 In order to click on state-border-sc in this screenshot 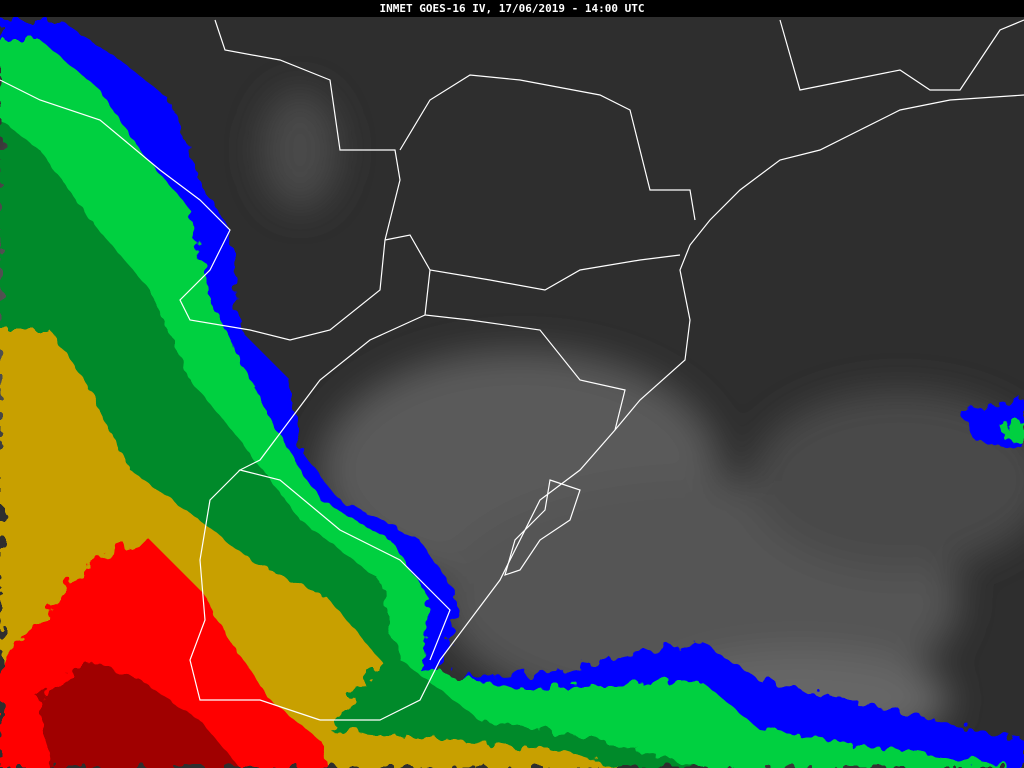, I will do `click(532, 262)`.